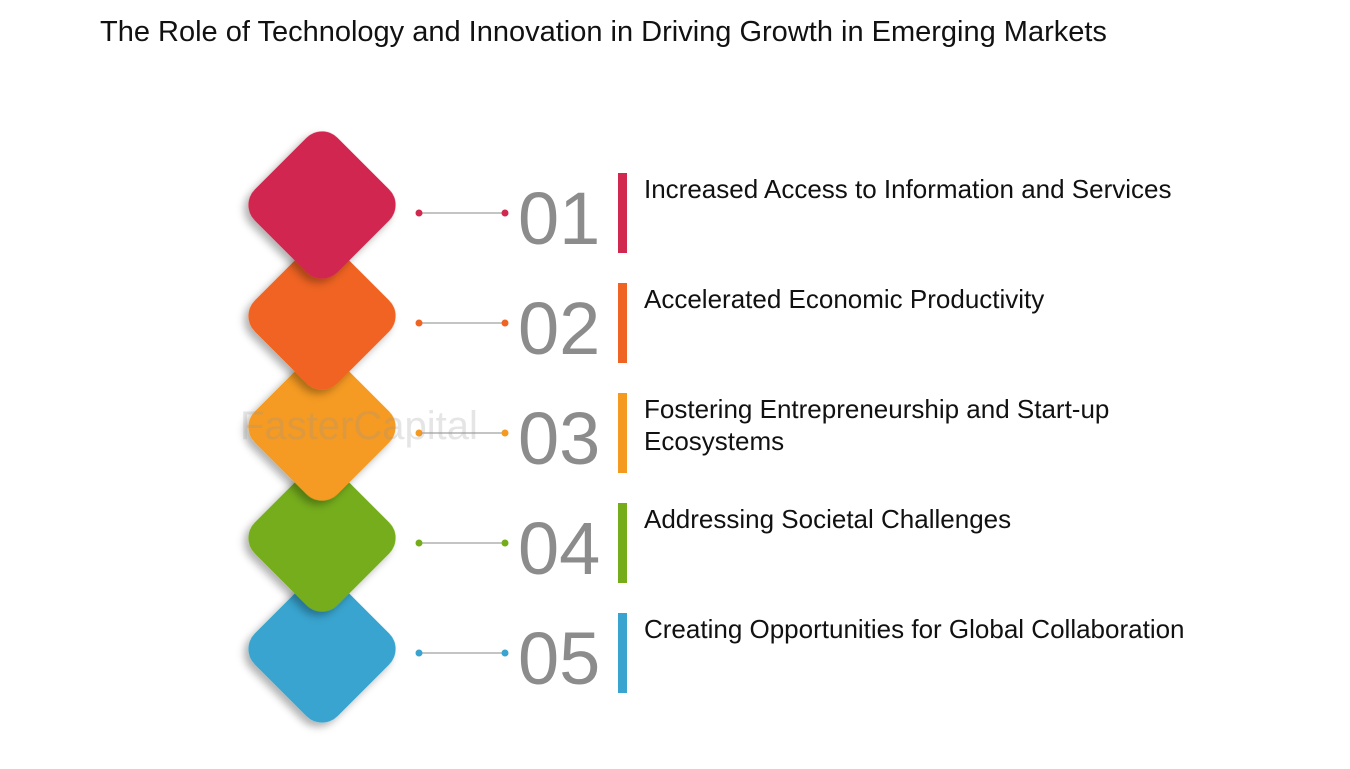 The image size is (1350, 769). I want to click on item-number: 04, so click(559, 548).